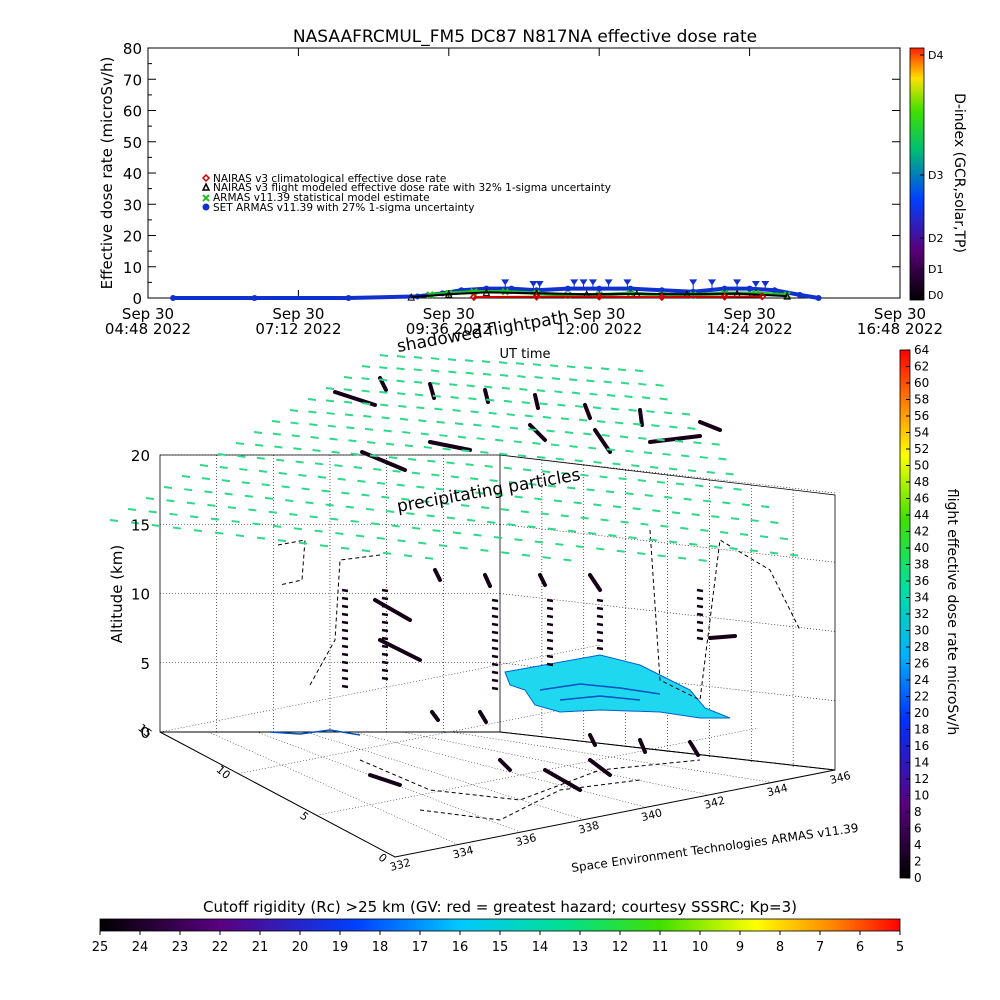  What do you see at coordinates (599, 295) in the screenshot?
I see `series-line` at bounding box center [599, 295].